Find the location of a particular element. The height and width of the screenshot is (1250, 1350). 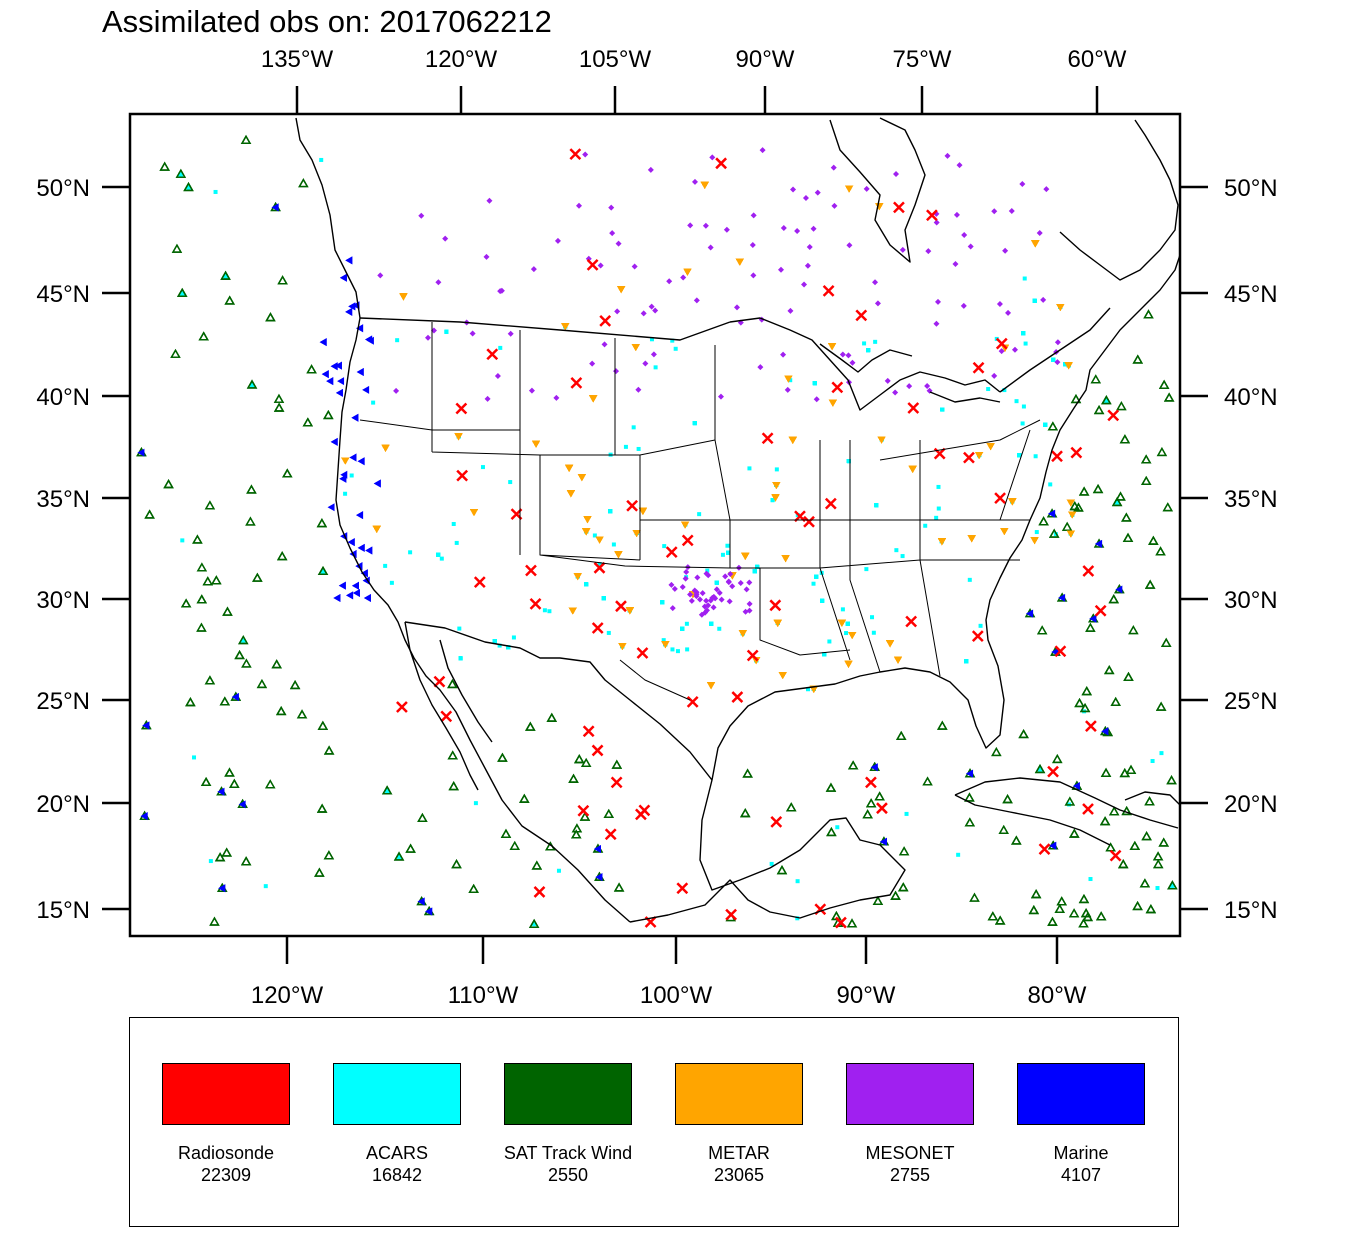

bottom-tick-label-80degw: 80°W is located at coordinates (1057, 995).